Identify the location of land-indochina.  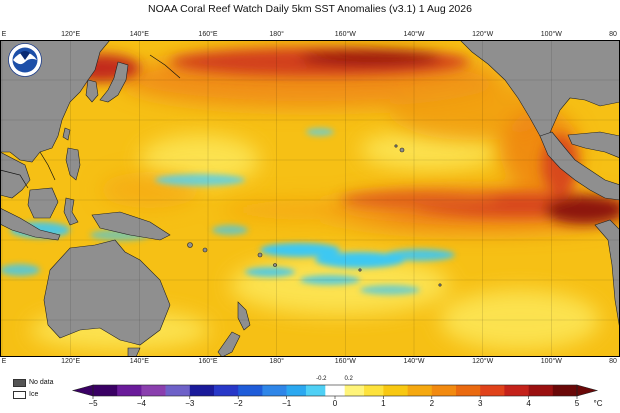
(15, 175).